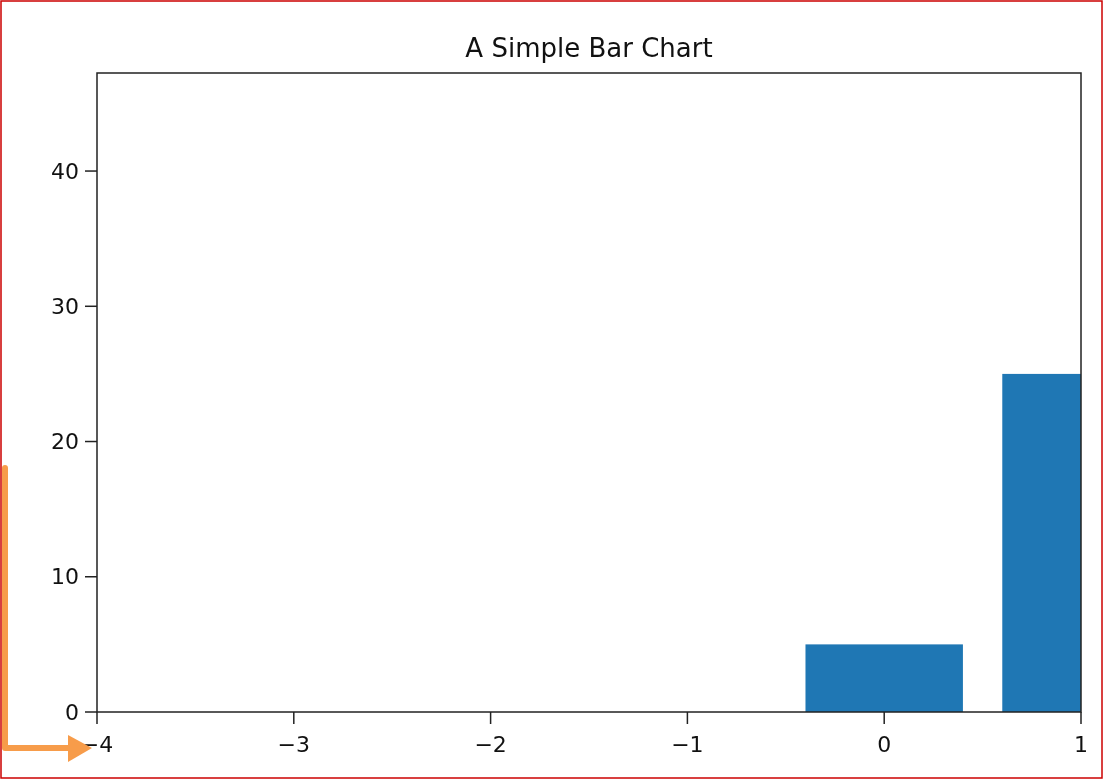 The width and height of the screenshot is (1103, 779). What do you see at coordinates (294, 744) in the screenshot?
I see `x-tick-label: −3` at bounding box center [294, 744].